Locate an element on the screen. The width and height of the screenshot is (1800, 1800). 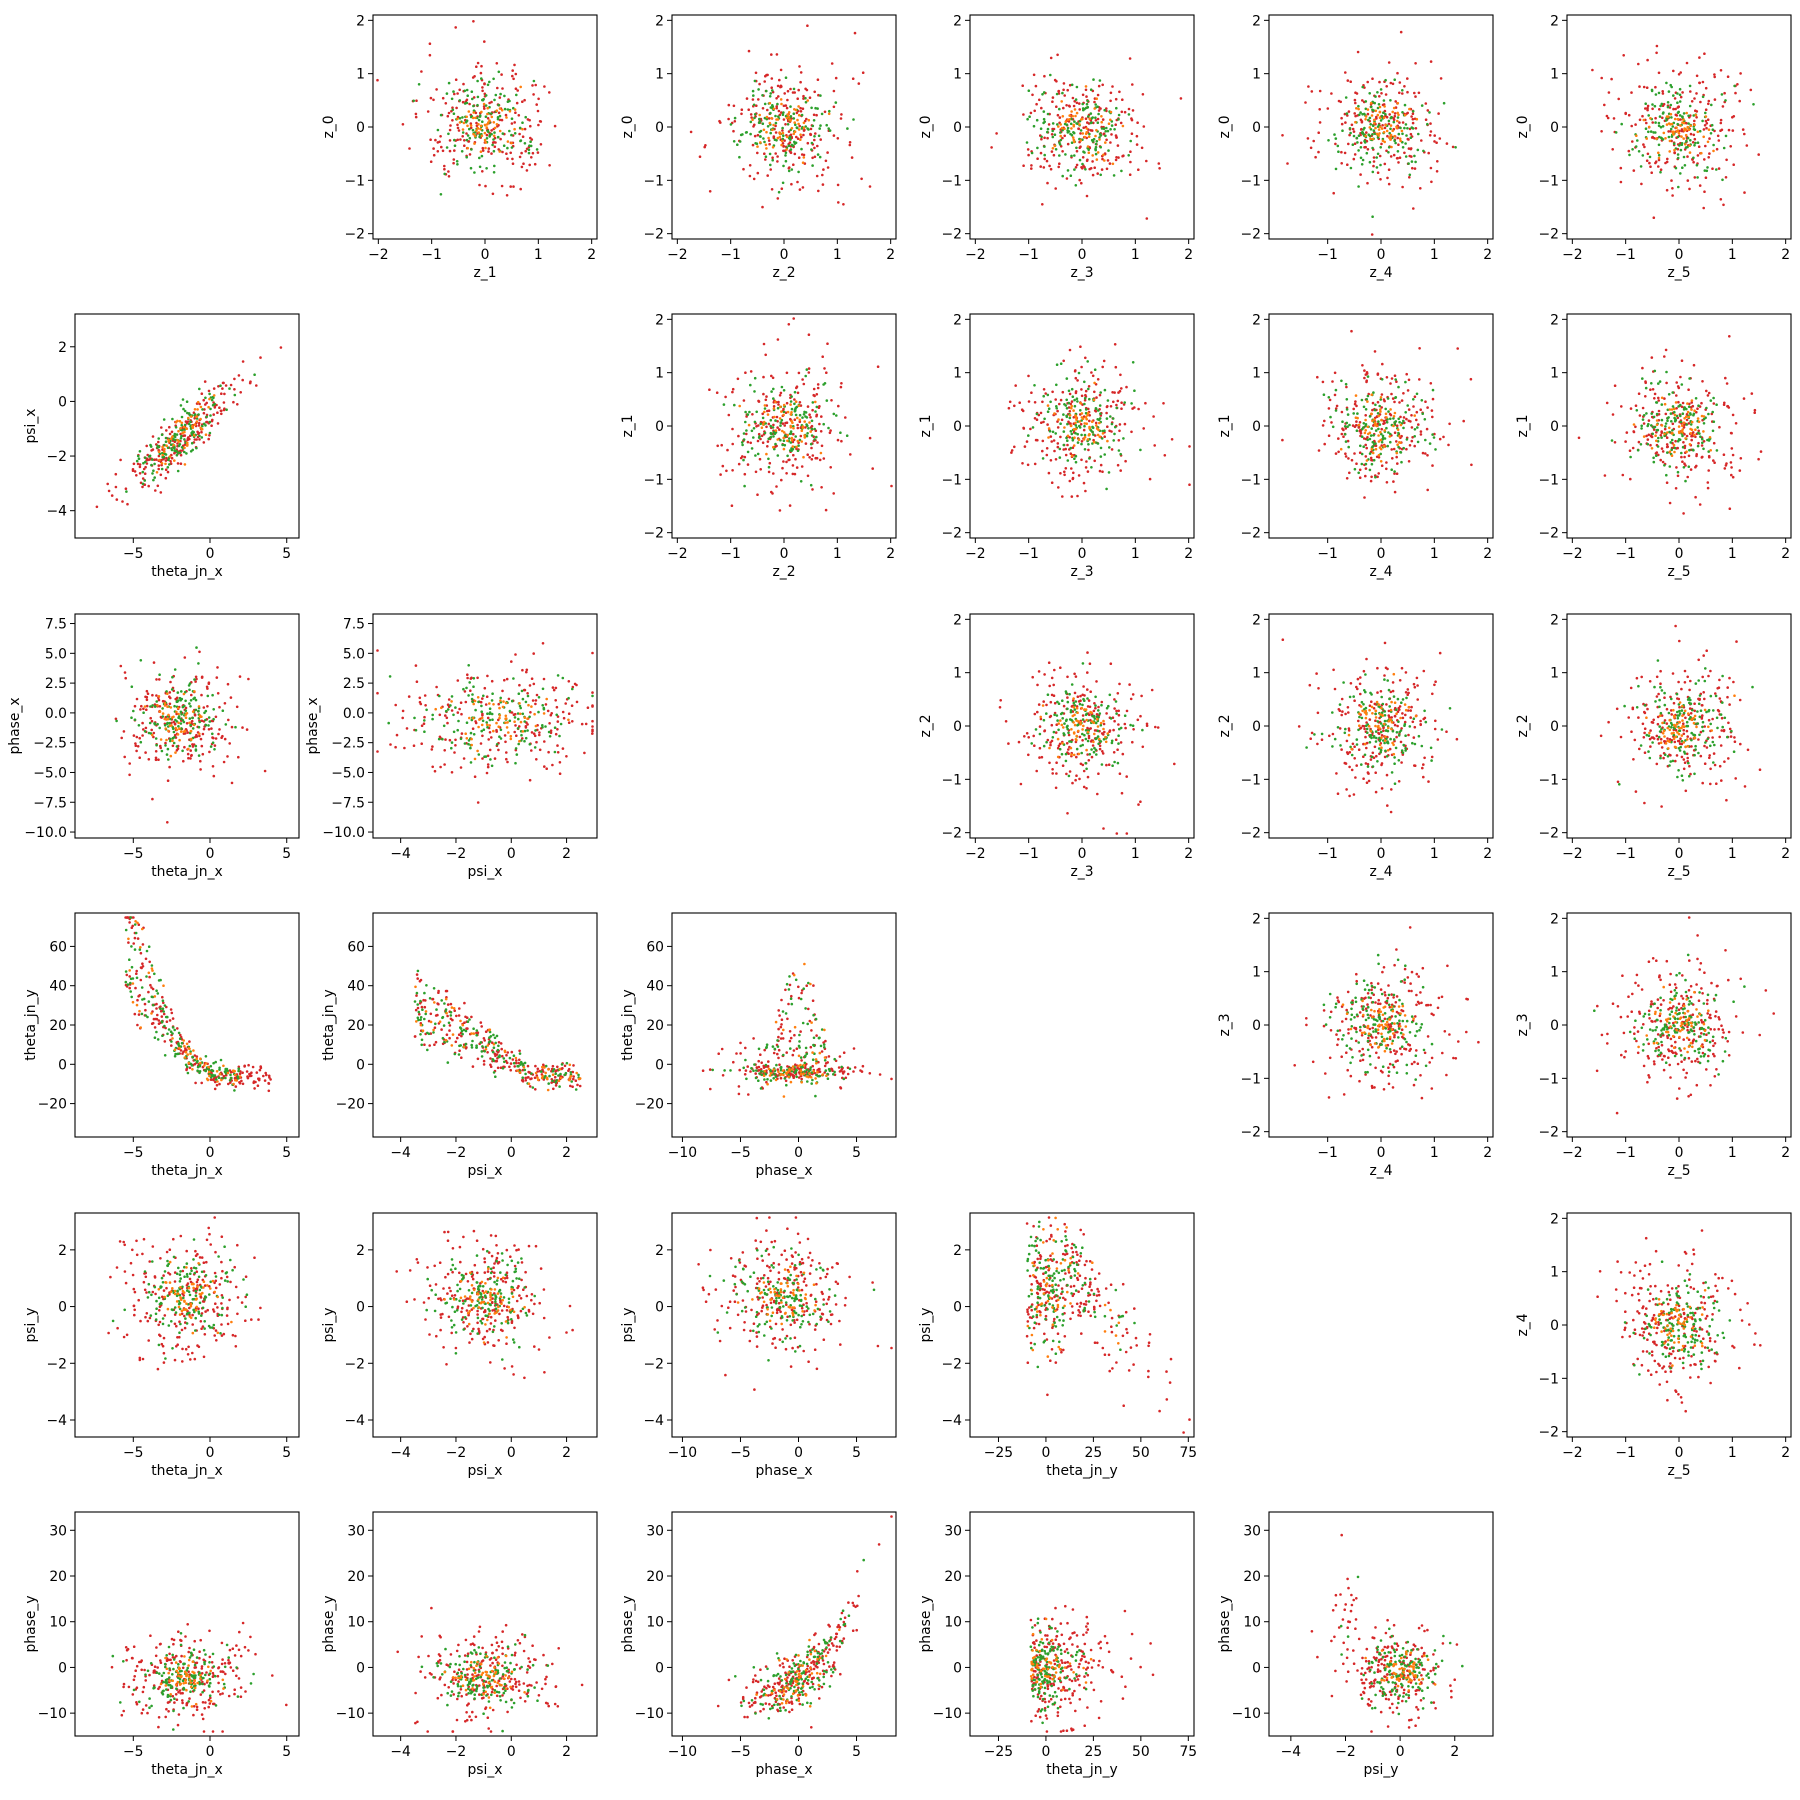
y-axis-label: z_0 is located at coordinates (628, 126).